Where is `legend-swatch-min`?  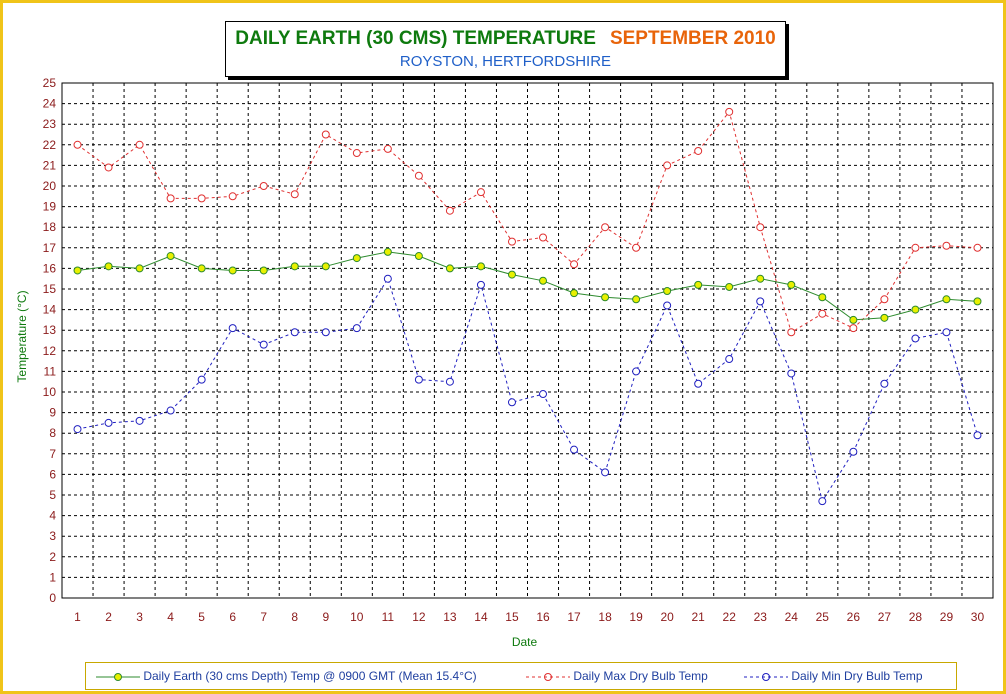
legend-swatch-min is located at coordinates (766, 676).